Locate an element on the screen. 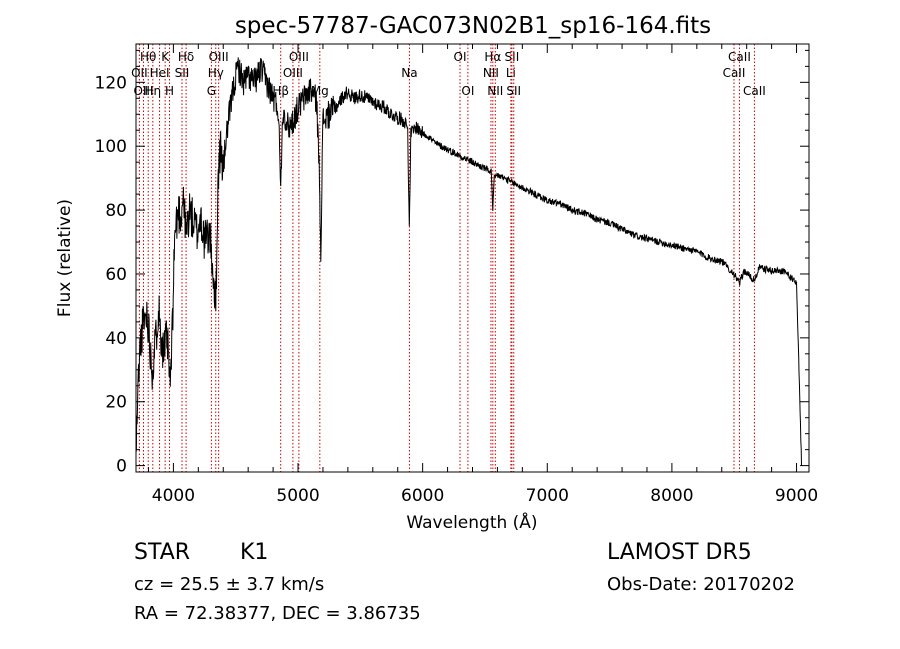 This screenshot has width=900, height=649. marker-label: Hβ is located at coordinates (280, 91).